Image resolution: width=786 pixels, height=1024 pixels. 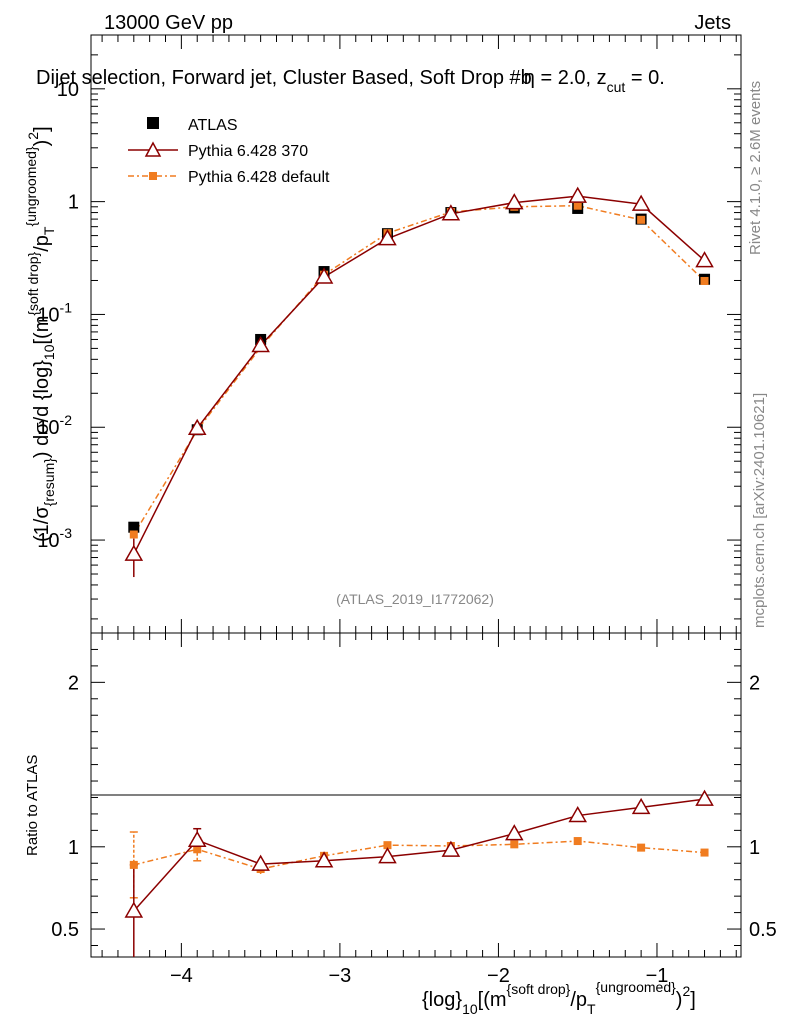 What do you see at coordinates (54, 312) in the screenshot?
I see `y-main-tick-label: 10⁻¹` at bounding box center [54, 312].